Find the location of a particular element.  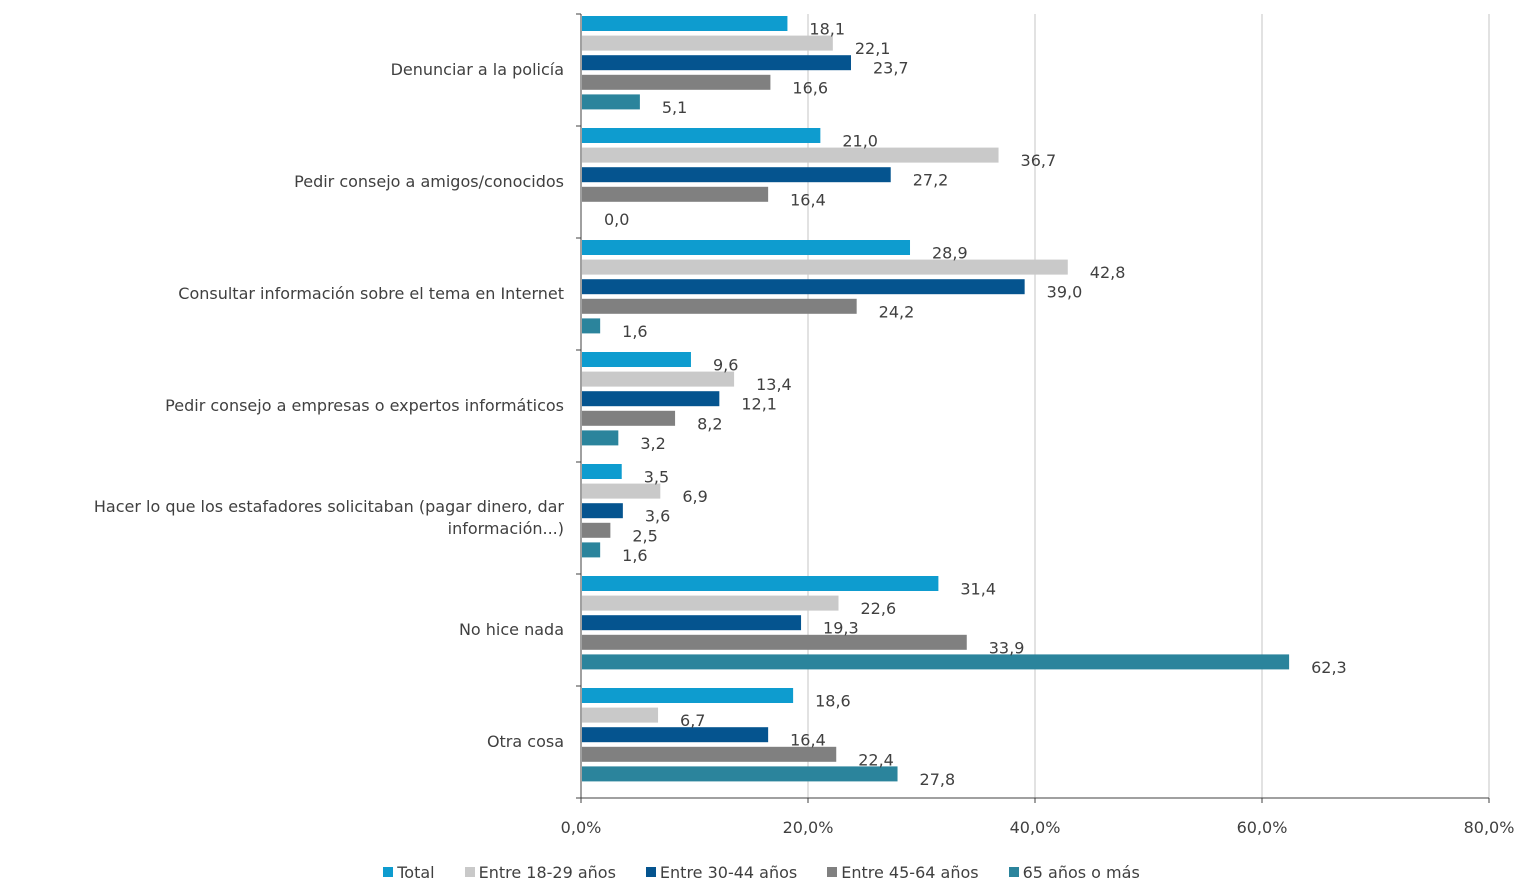

data-label: 2,5 is located at coordinates (644, 535).